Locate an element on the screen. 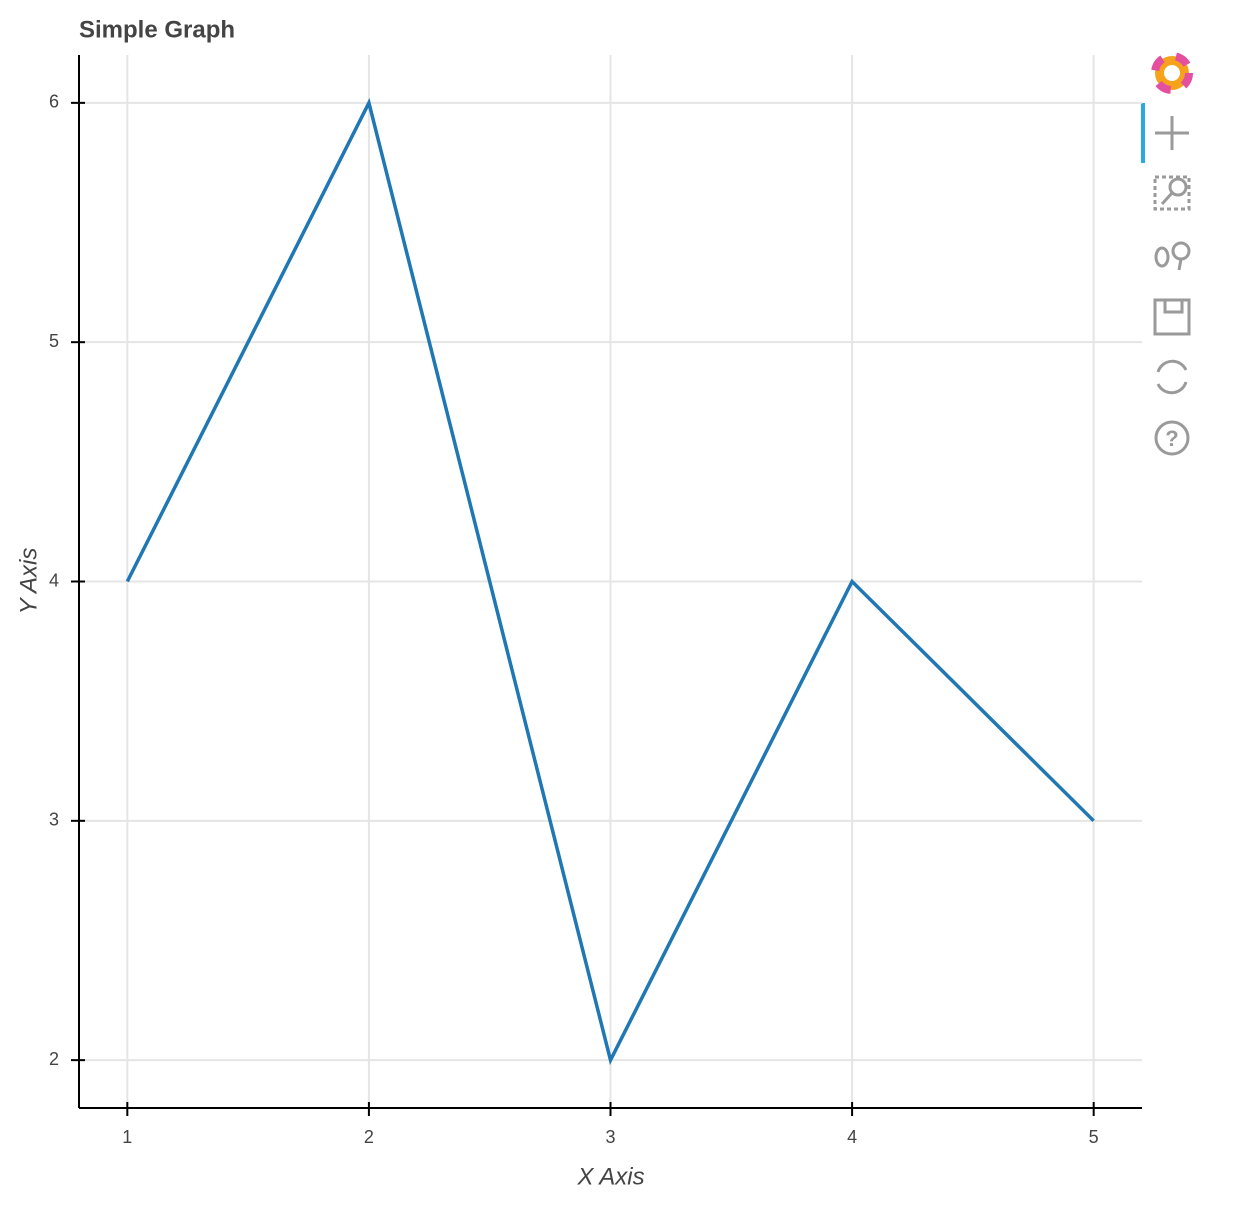  help-tool: ? is located at coordinates (1172, 438).